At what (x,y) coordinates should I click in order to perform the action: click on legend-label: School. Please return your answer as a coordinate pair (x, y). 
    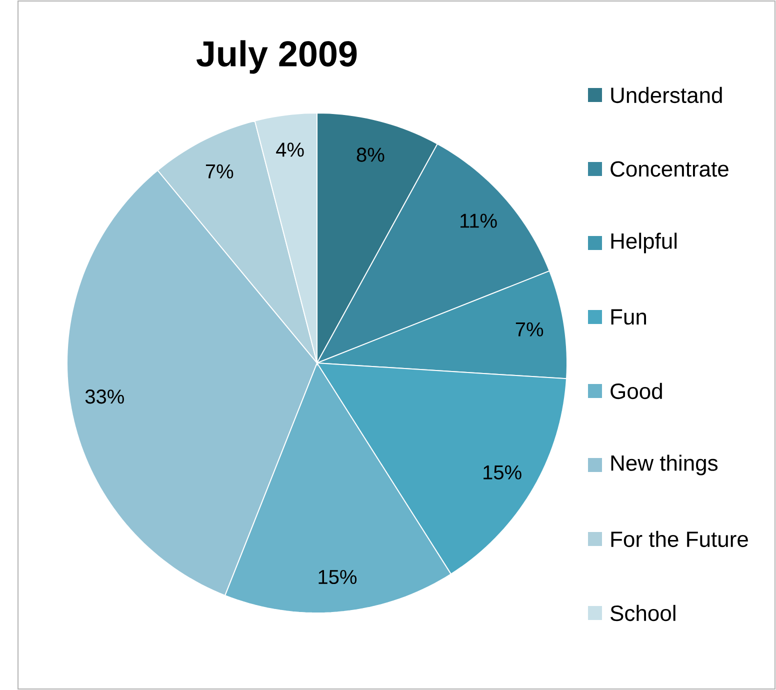
    Looking at the image, I should click on (643, 613).